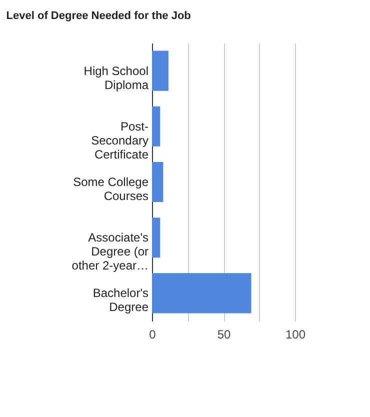  What do you see at coordinates (120, 140) in the screenshot?
I see `y-tick-label: Post-Secondary Certificate` at bounding box center [120, 140].